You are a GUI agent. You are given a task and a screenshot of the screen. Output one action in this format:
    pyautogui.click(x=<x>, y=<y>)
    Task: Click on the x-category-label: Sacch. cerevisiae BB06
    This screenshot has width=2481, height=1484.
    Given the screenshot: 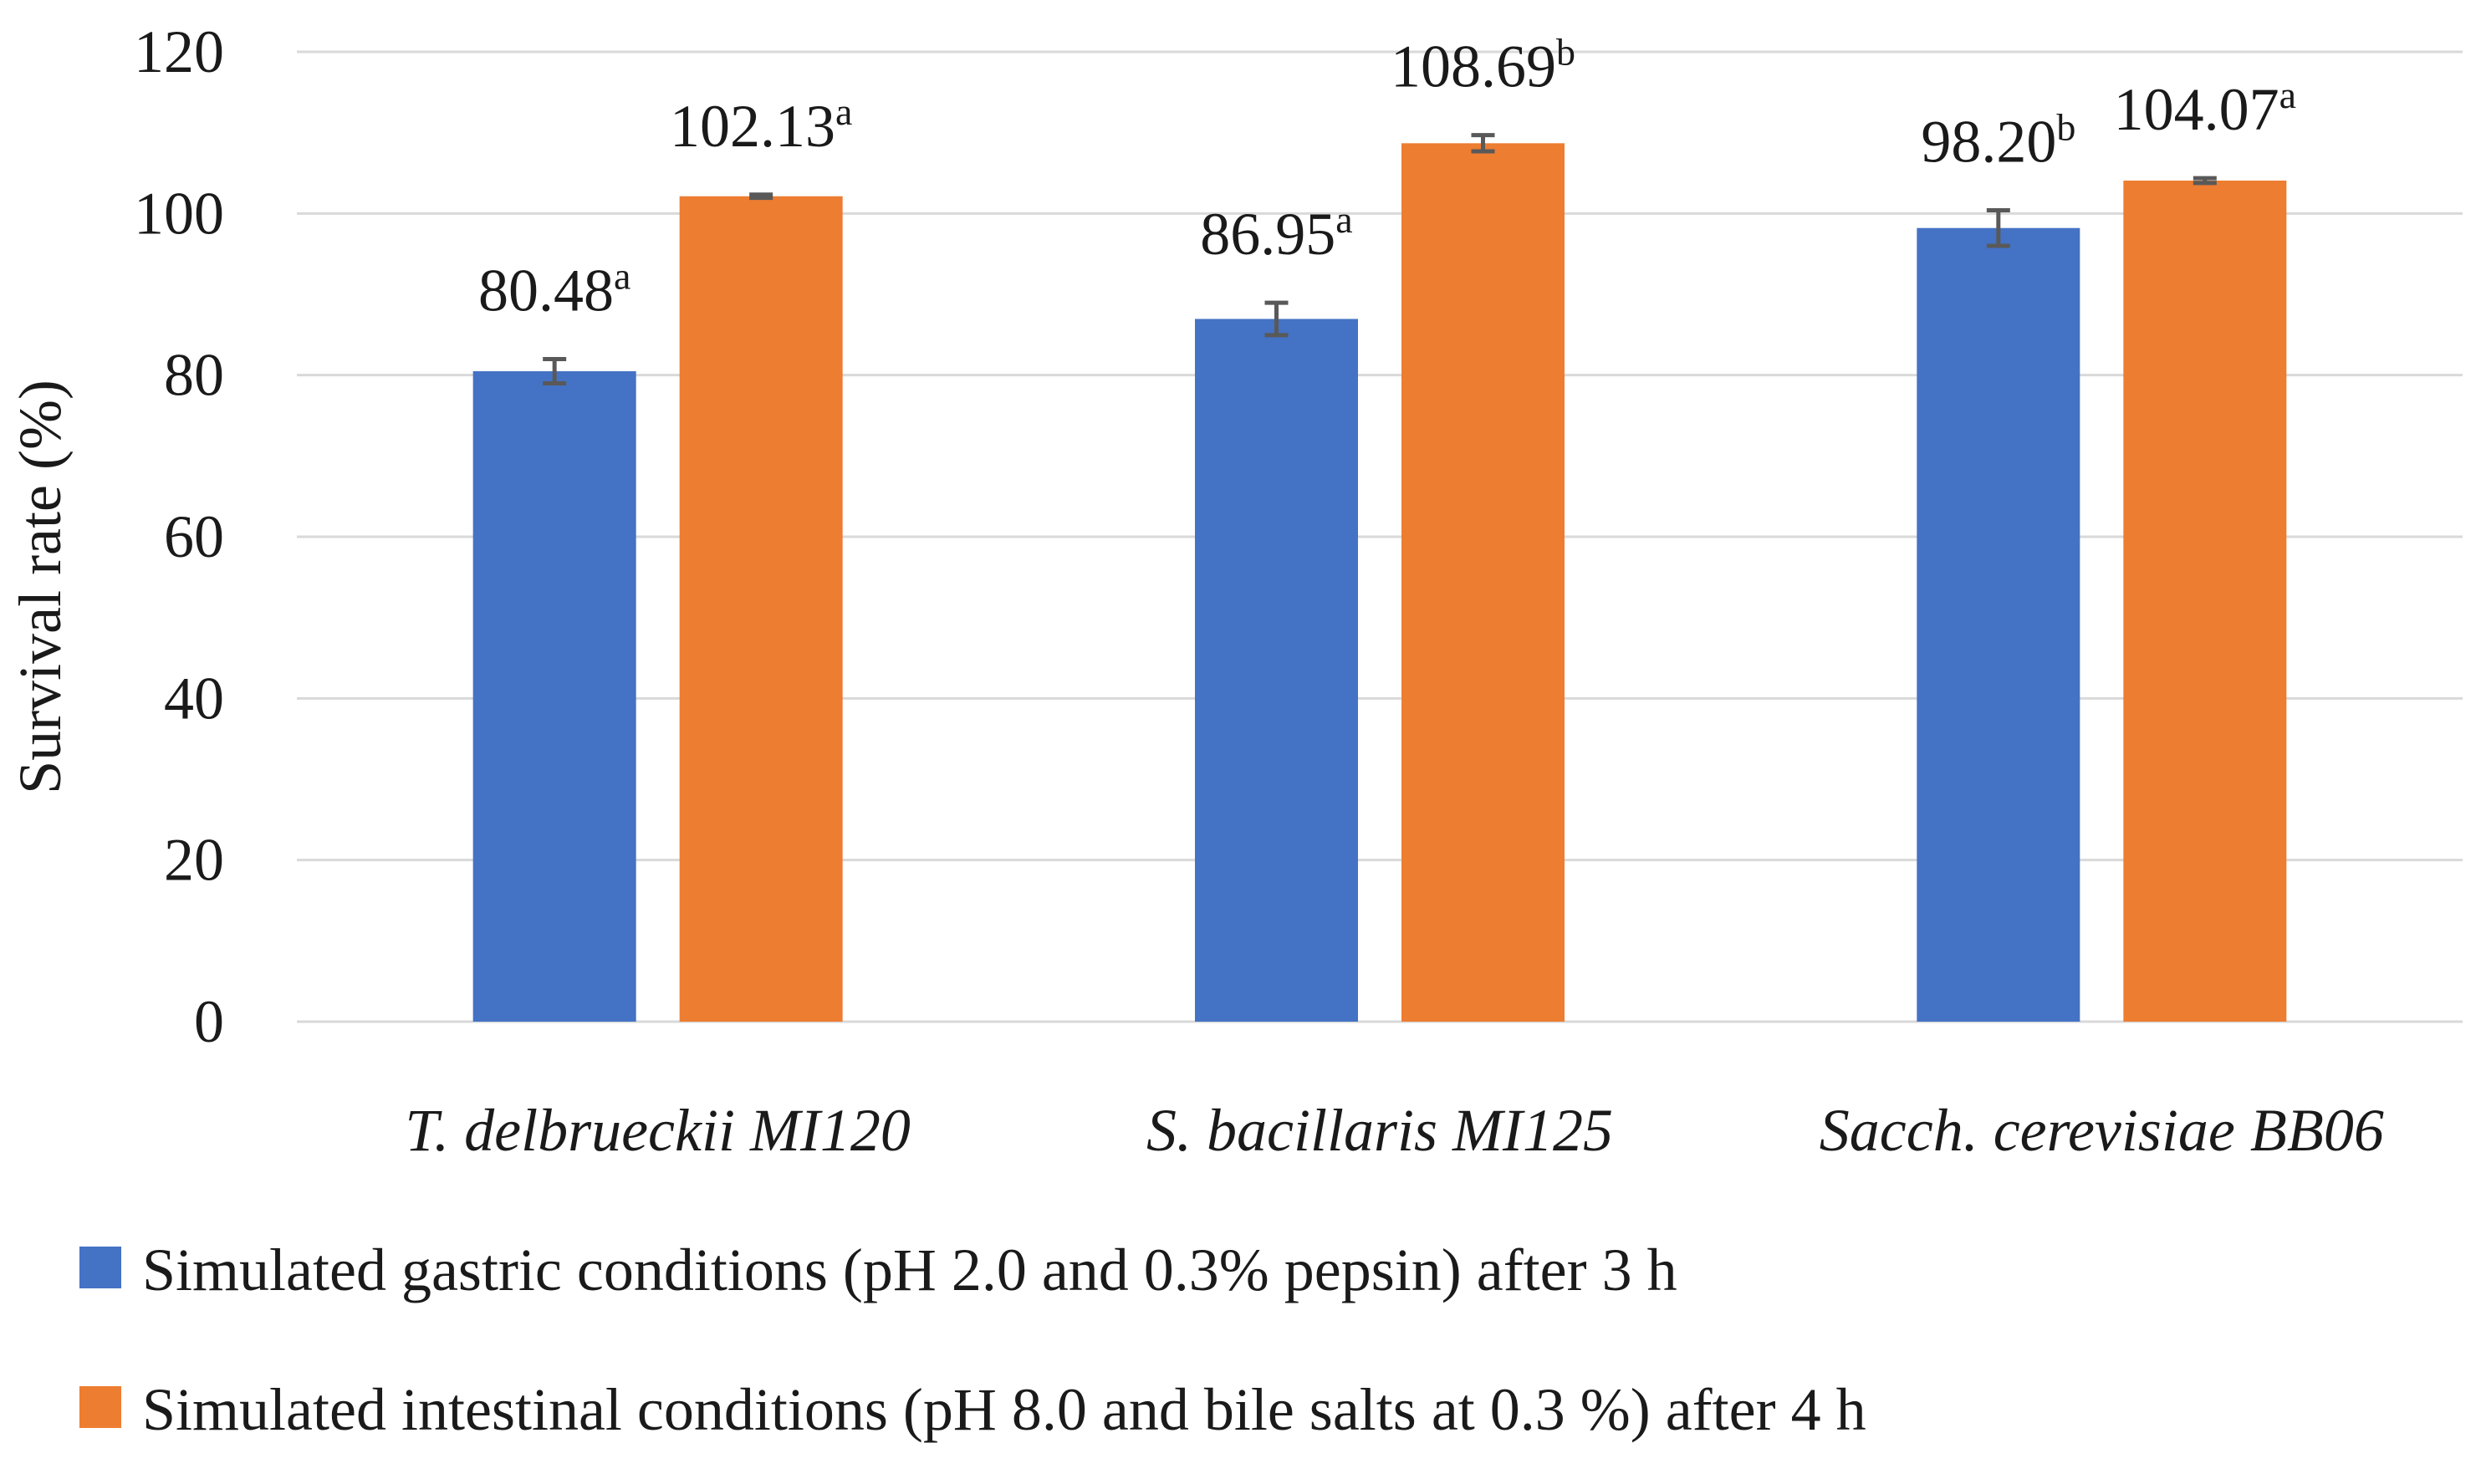 What is the action you would take?
    pyautogui.click(x=2102, y=1130)
    